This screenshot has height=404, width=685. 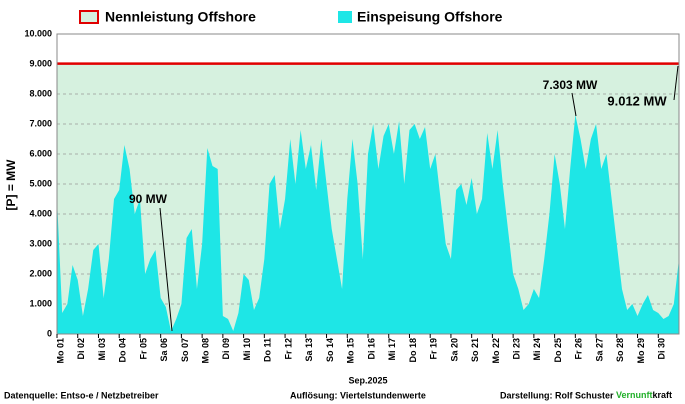 What do you see at coordinates (180, 17) in the screenshot?
I see `legend-label: Nennleistung Offshore` at bounding box center [180, 17].